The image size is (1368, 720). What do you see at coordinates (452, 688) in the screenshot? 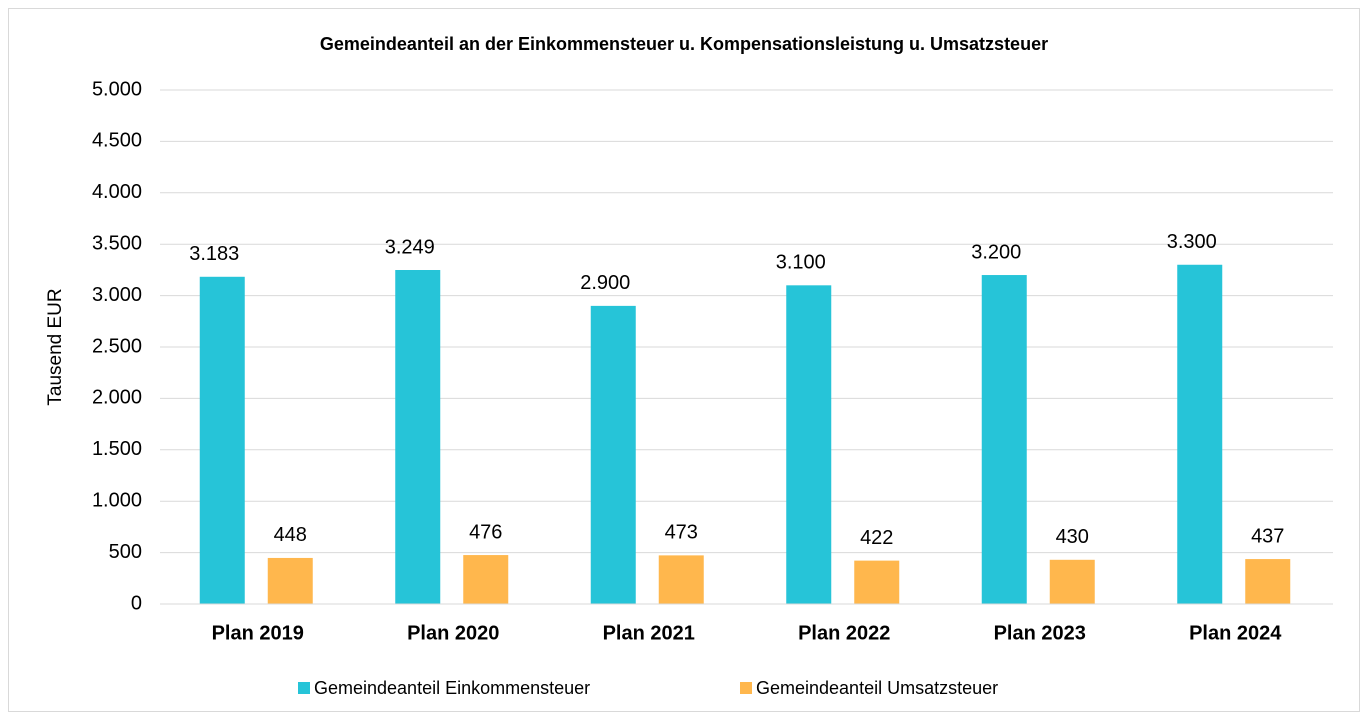
I see `legend-label: Gemeindeanteil Einkommensteuer` at bounding box center [452, 688].